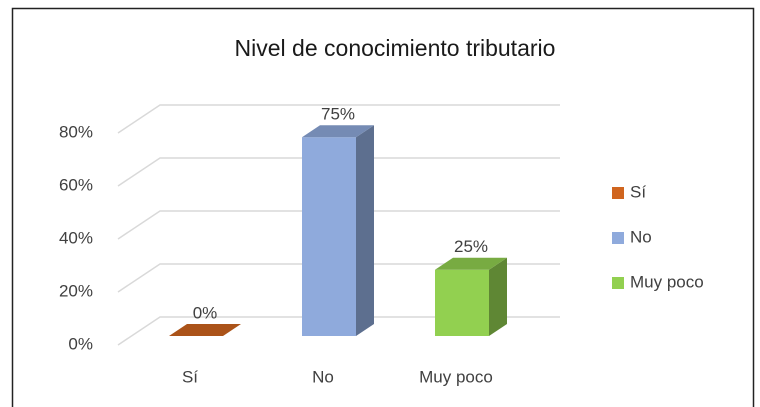  What do you see at coordinates (205, 312) in the screenshot?
I see `value-label: 0%` at bounding box center [205, 312].